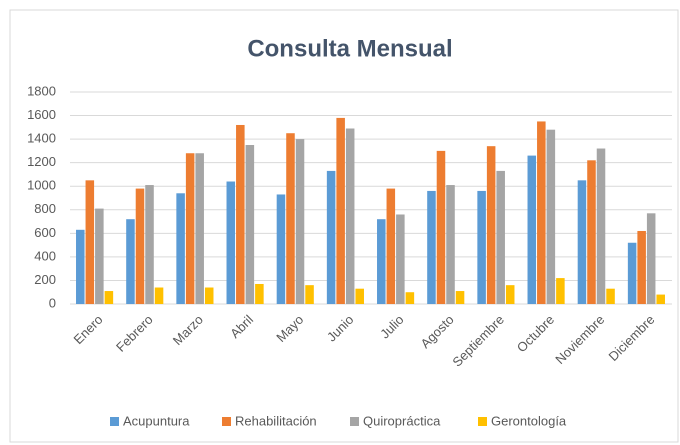  I want to click on legend-label: Acupuntura, so click(156, 420).